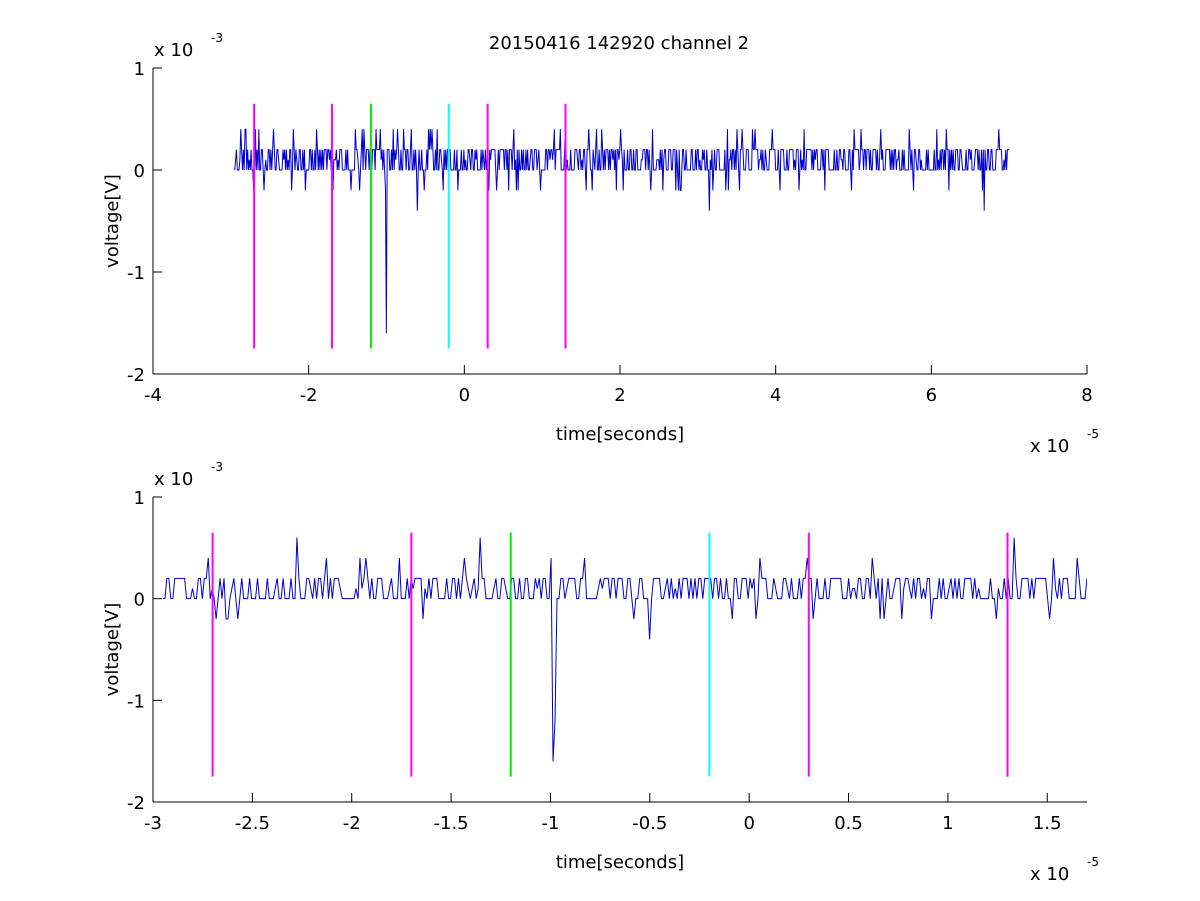 The width and height of the screenshot is (1200, 901). What do you see at coordinates (153, 823) in the screenshot?
I see `x-tick-label: -3` at bounding box center [153, 823].